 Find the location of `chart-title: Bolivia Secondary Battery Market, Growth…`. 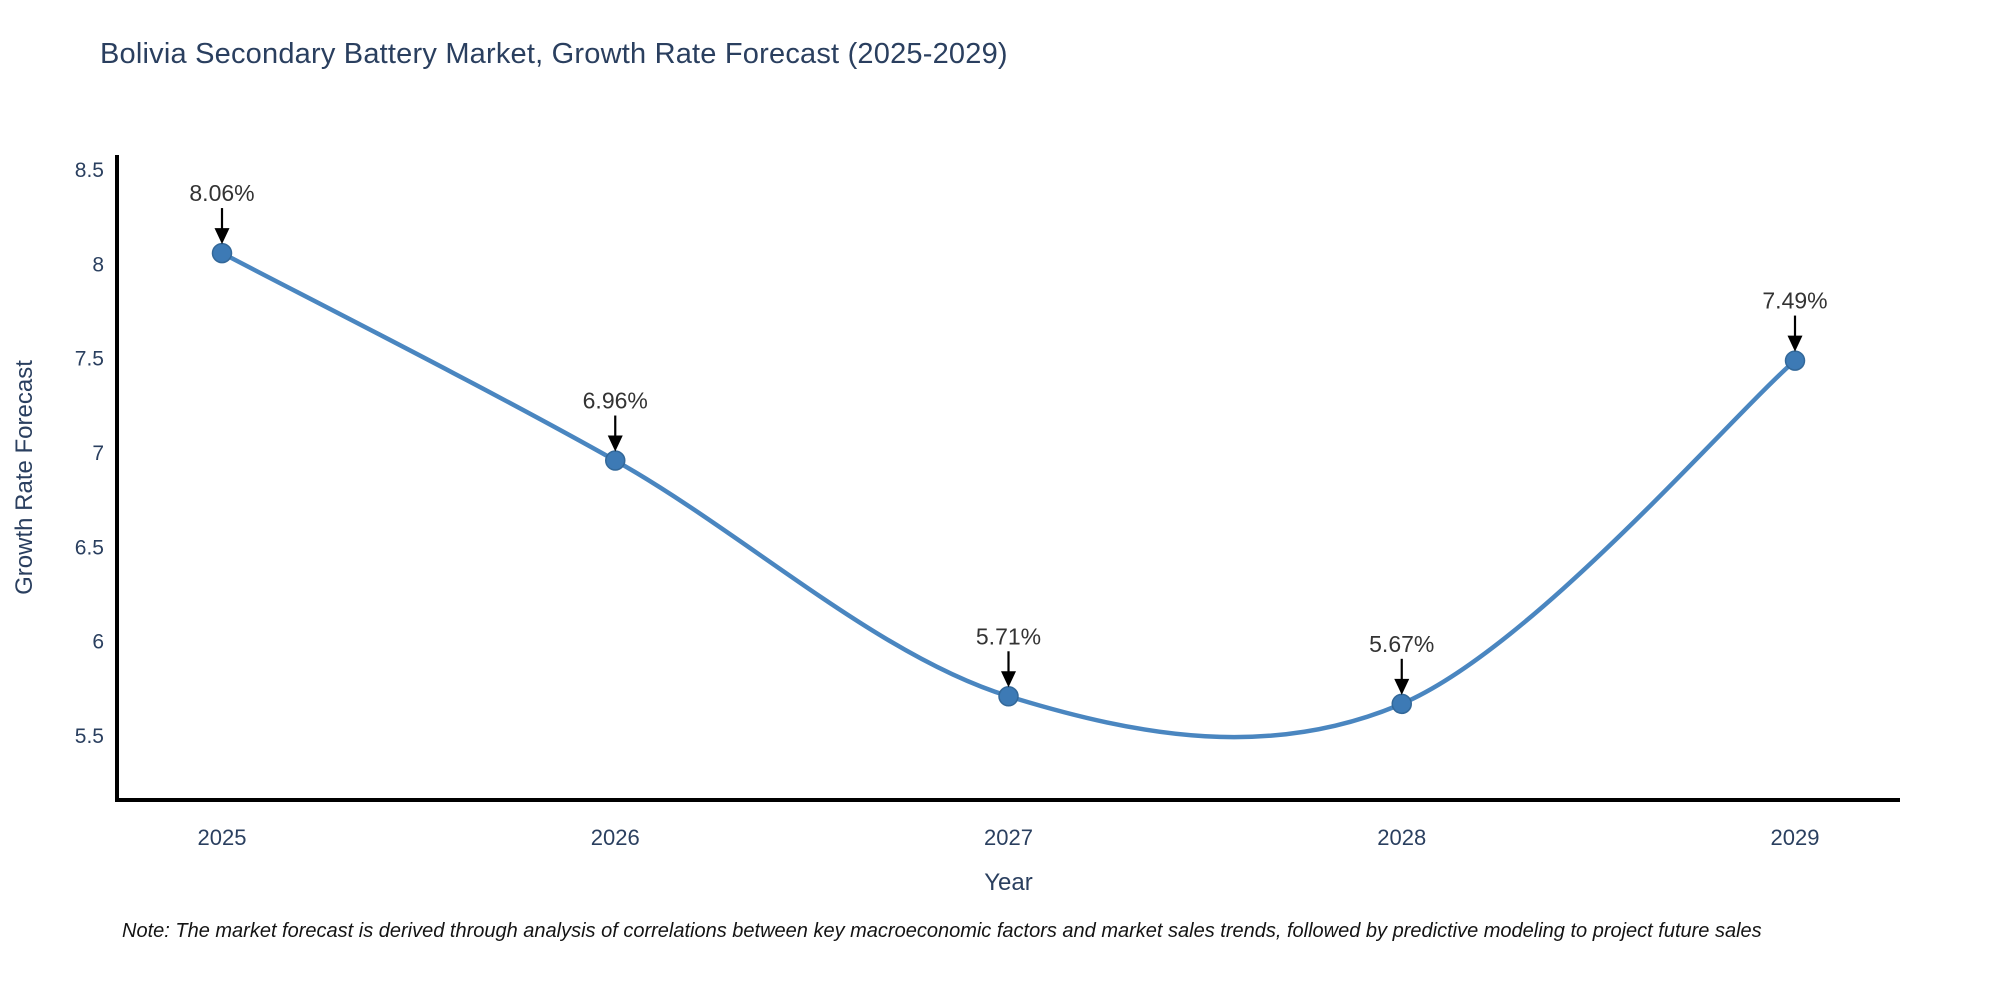

chart-title: Bolivia Secondary Battery Market, Growth… is located at coordinates (554, 54).